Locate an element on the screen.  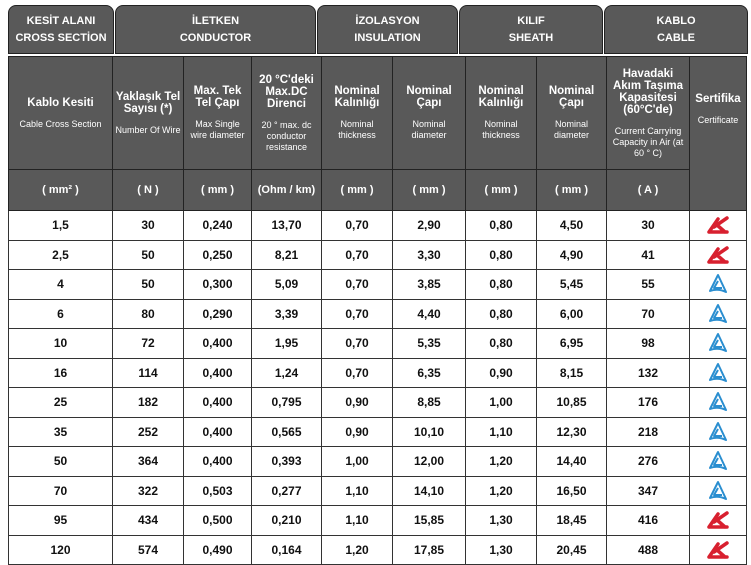
group-subtitle: CONDUCTOR is located at coordinates (215, 37).